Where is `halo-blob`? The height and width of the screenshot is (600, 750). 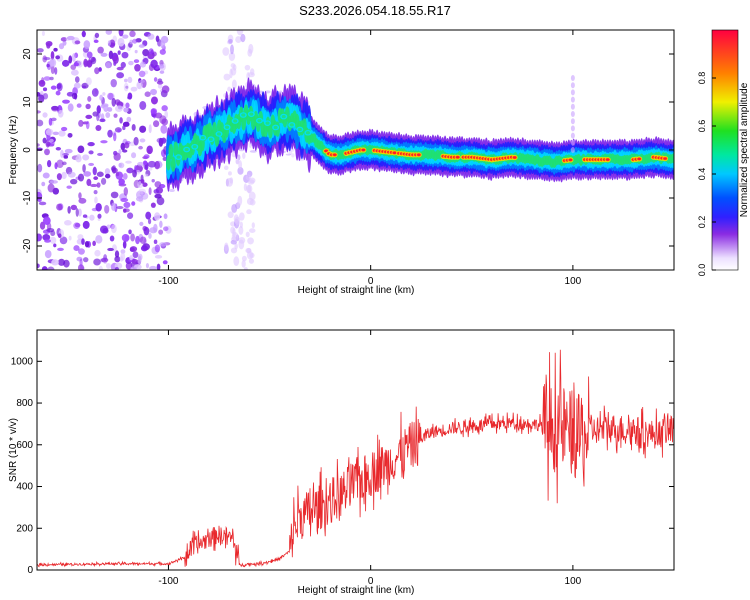
halo-blob is located at coordinates (172, 190).